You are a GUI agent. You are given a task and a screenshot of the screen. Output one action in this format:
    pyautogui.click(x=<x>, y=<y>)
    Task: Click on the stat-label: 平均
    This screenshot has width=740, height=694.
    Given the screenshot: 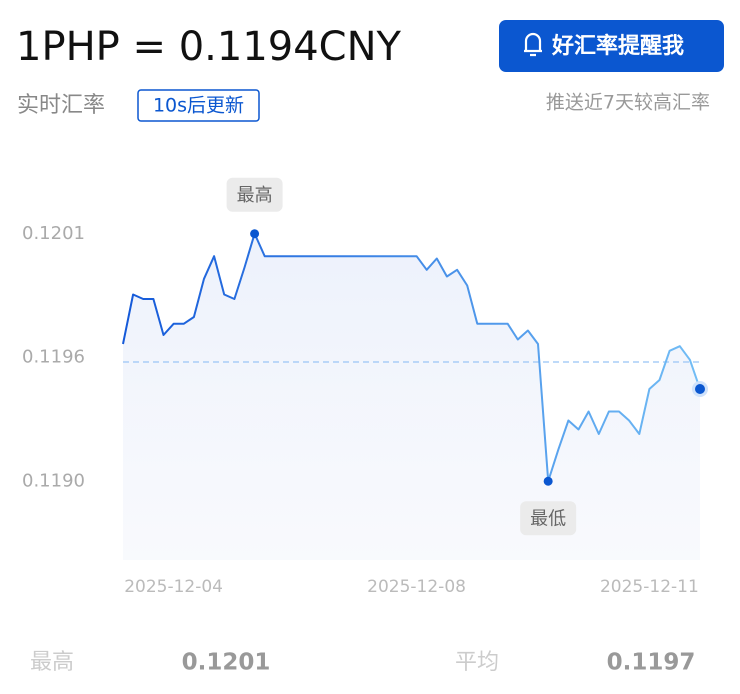 What is the action you would take?
    pyautogui.click(x=477, y=662)
    